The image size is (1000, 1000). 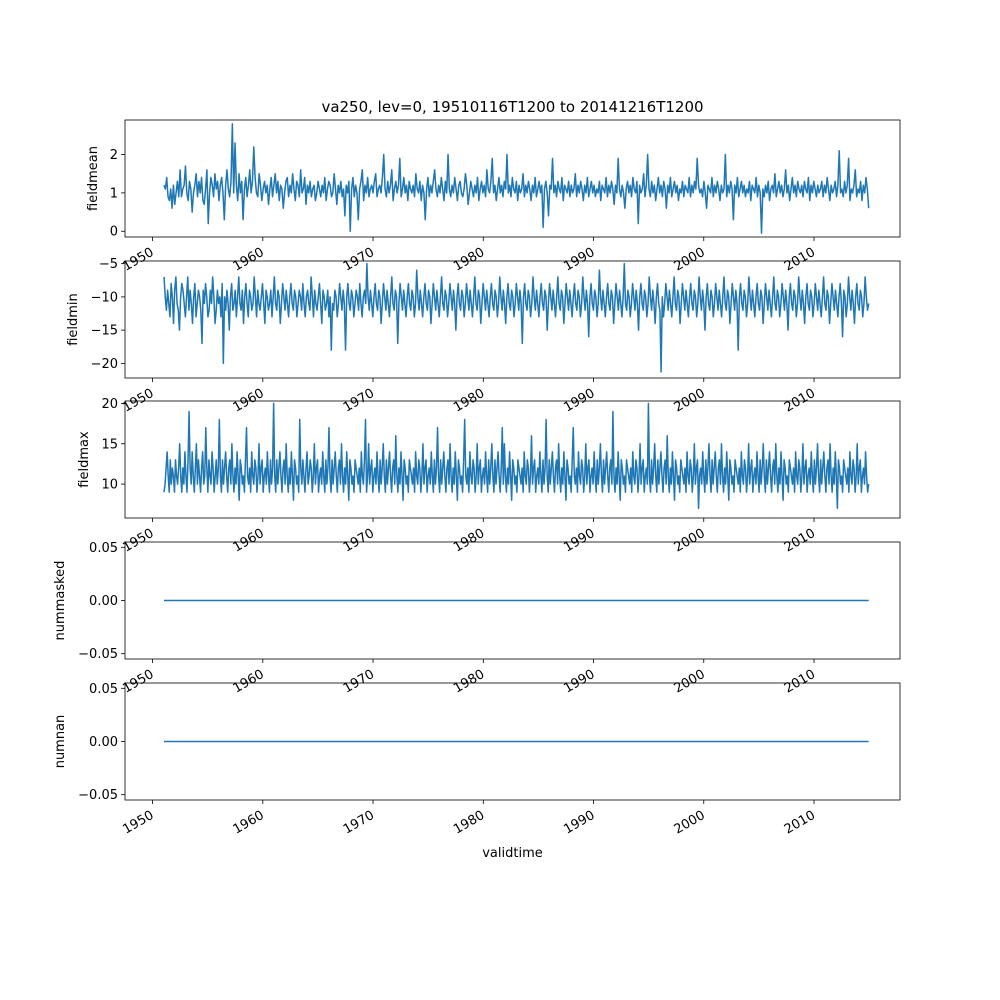 I want to click on y-axis-label-fieldmin: fieldmin, so click(x=73, y=319).